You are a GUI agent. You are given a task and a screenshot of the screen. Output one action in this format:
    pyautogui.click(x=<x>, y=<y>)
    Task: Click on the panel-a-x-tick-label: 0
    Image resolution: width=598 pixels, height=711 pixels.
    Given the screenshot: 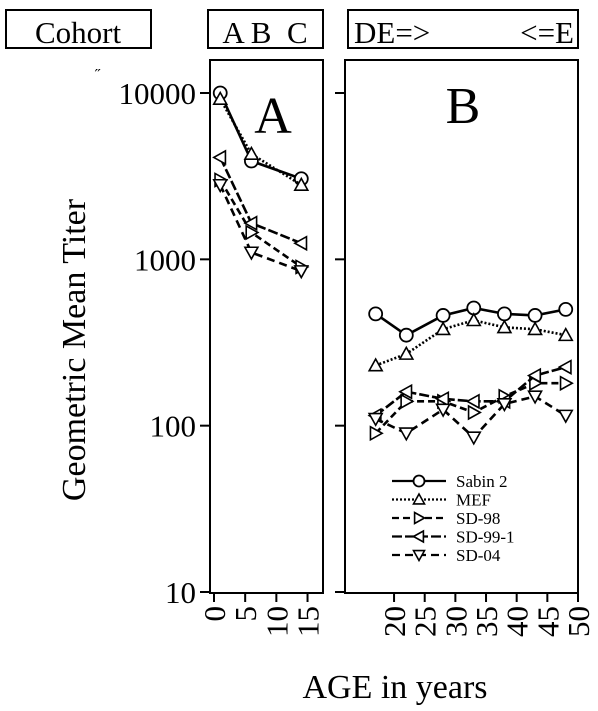 What is the action you would take?
    pyautogui.click(x=214, y=614)
    